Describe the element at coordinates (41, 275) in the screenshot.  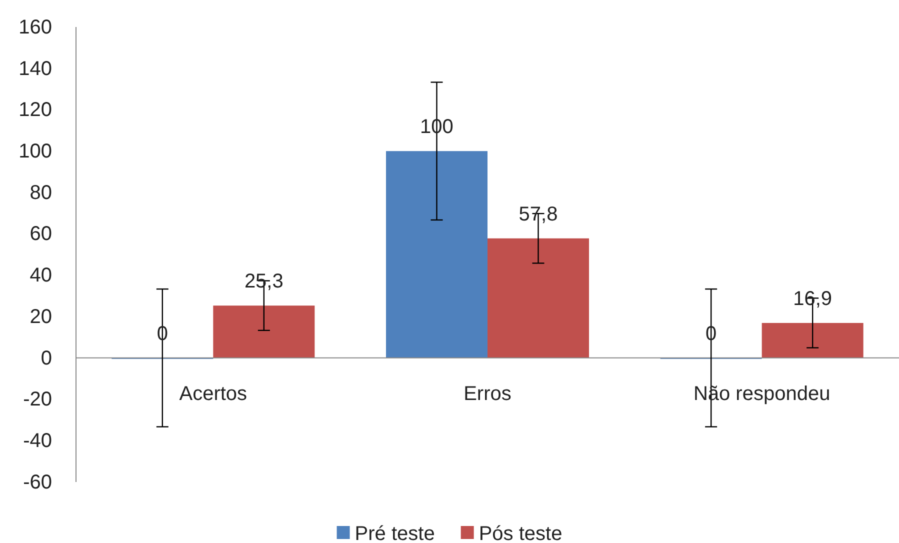
I see `y-tick-label: 40` at that location.